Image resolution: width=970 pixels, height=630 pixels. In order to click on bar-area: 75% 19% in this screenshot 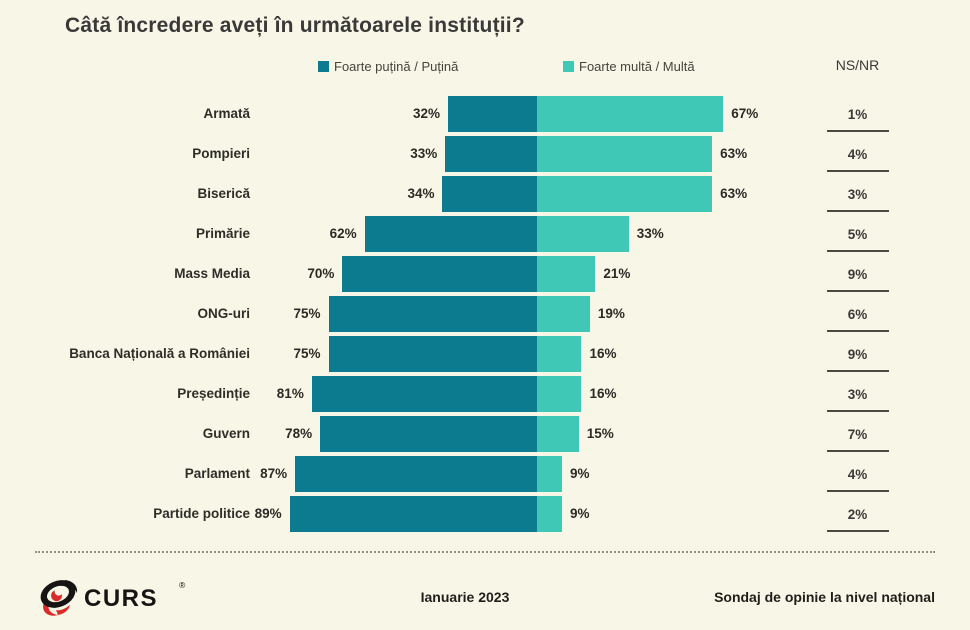, I will do `click(530, 314)`.